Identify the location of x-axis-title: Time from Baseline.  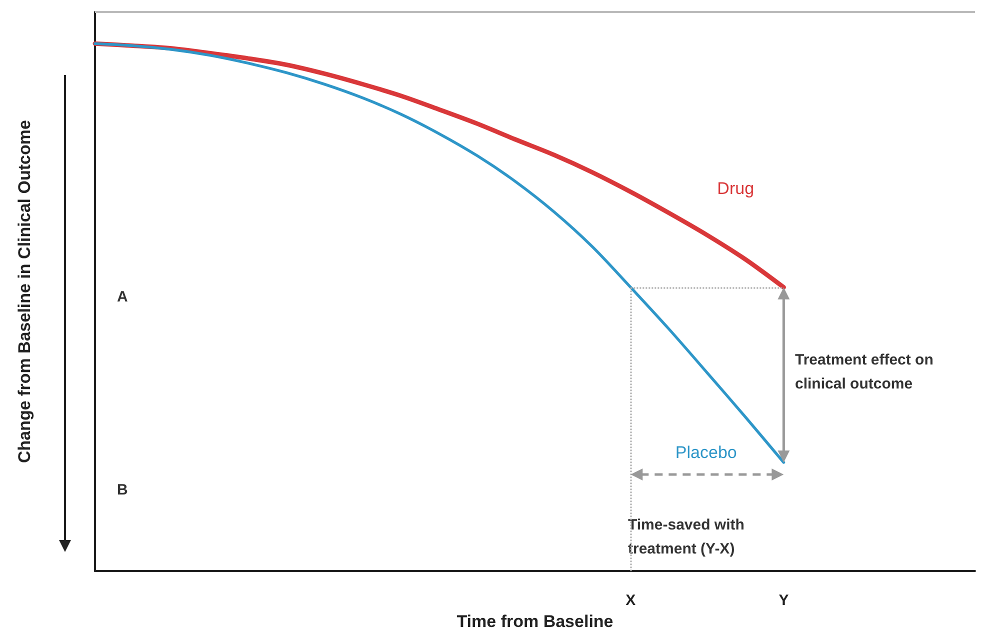
(535, 621).